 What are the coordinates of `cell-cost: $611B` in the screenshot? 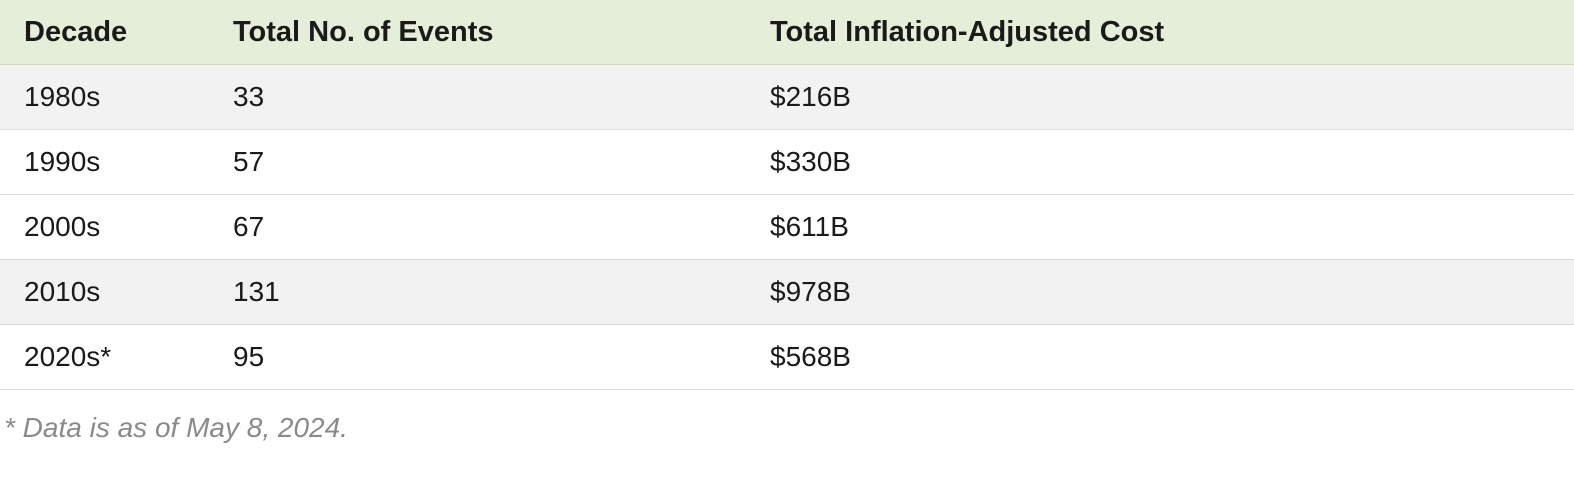 It's located at (809, 227).